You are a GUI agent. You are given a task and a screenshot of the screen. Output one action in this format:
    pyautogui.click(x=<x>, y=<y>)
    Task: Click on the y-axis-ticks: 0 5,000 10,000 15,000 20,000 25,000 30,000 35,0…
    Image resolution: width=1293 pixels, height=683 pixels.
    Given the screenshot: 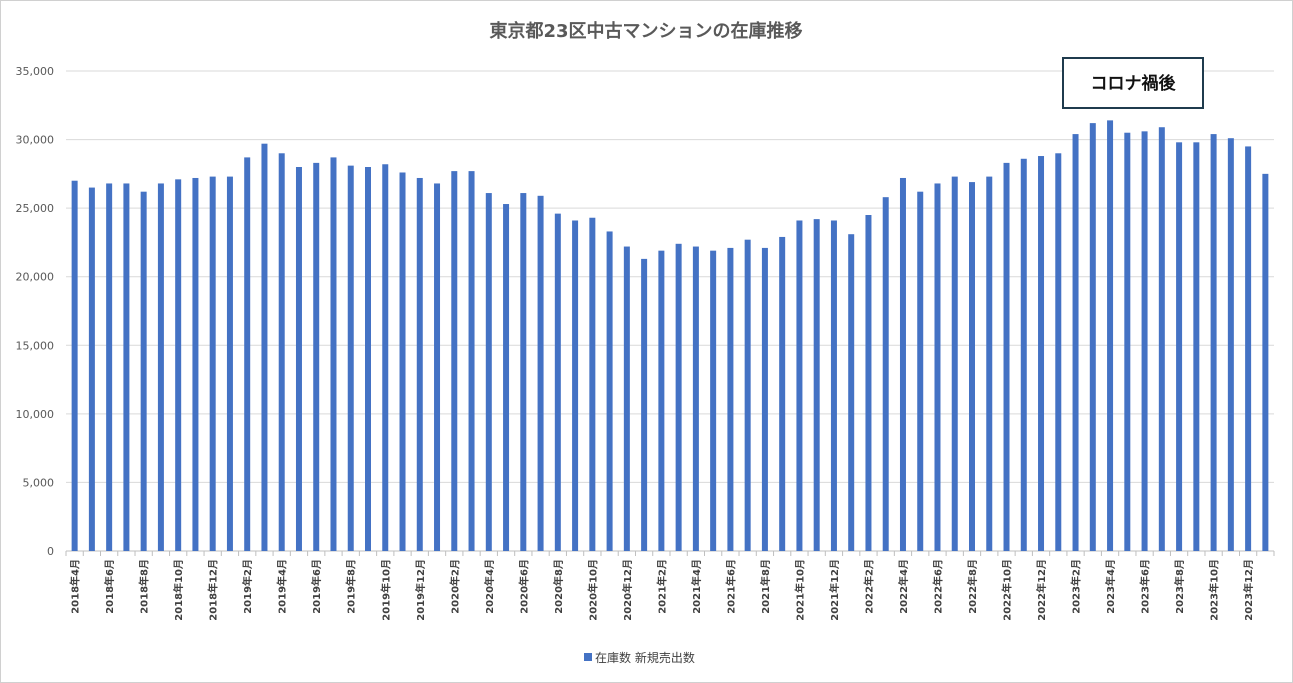 What is the action you would take?
    pyautogui.click(x=35, y=311)
    